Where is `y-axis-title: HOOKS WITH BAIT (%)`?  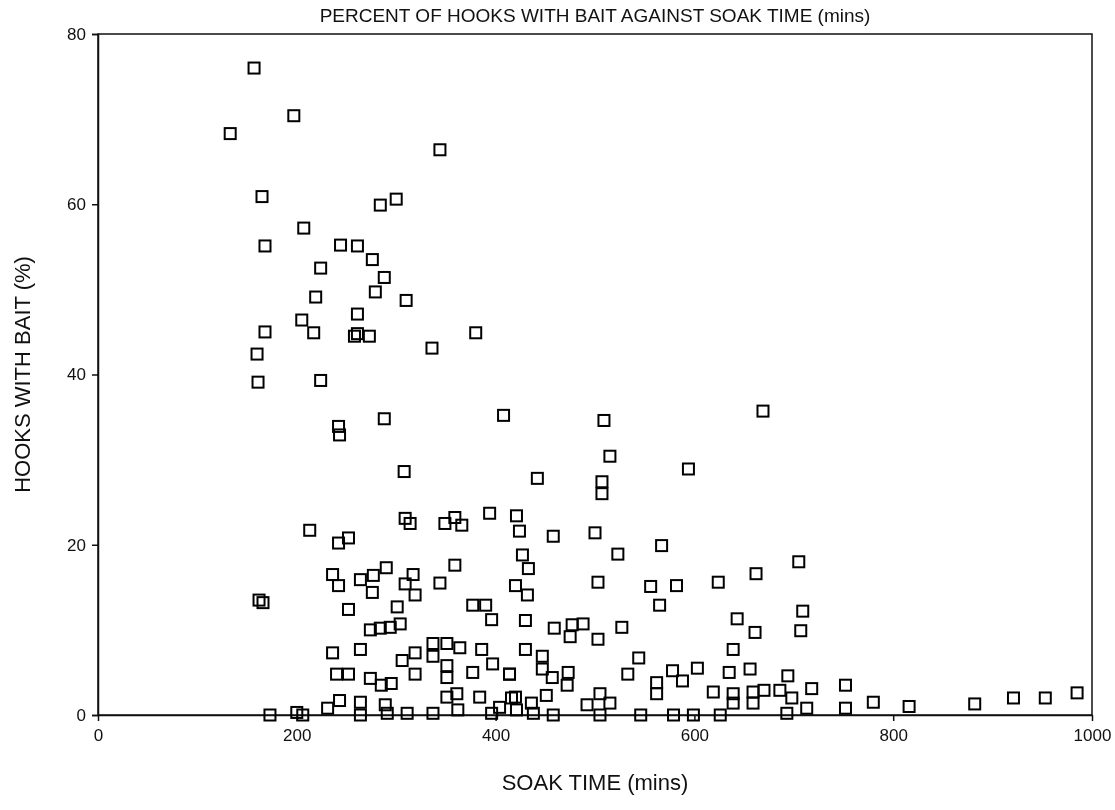 y-axis-title: HOOKS WITH BAIT (%) is located at coordinates (22, 374).